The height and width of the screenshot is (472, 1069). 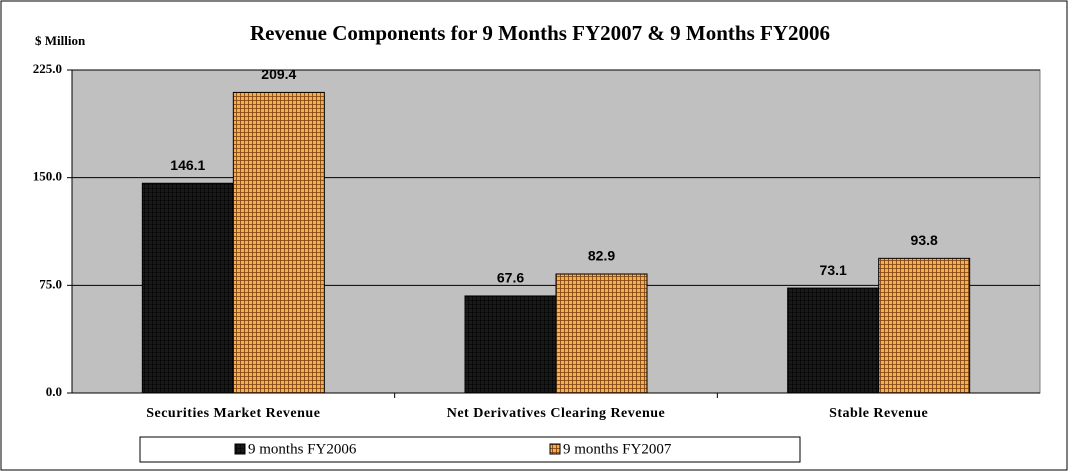 What do you see at coordinates (556, 413) in the screenshot?
I see `x-tick-label: Net Derivatives Clearing Revenue` at bounding box center [556, 413].